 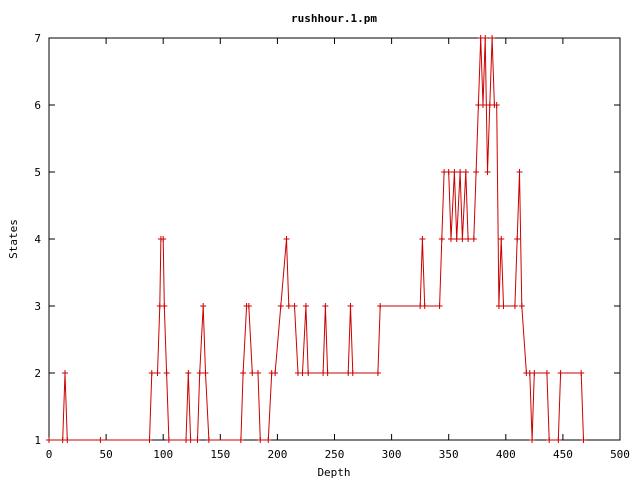 What do you see at coordinates (333, 472) in the screenshot?
I see `x-axis-label: Depth` at bounding box center [333, 472].